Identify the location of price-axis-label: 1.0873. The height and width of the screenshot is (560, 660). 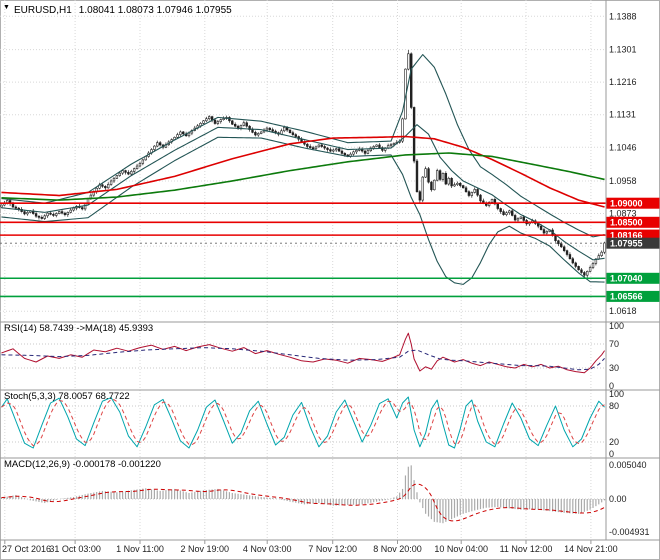
(623, 214).